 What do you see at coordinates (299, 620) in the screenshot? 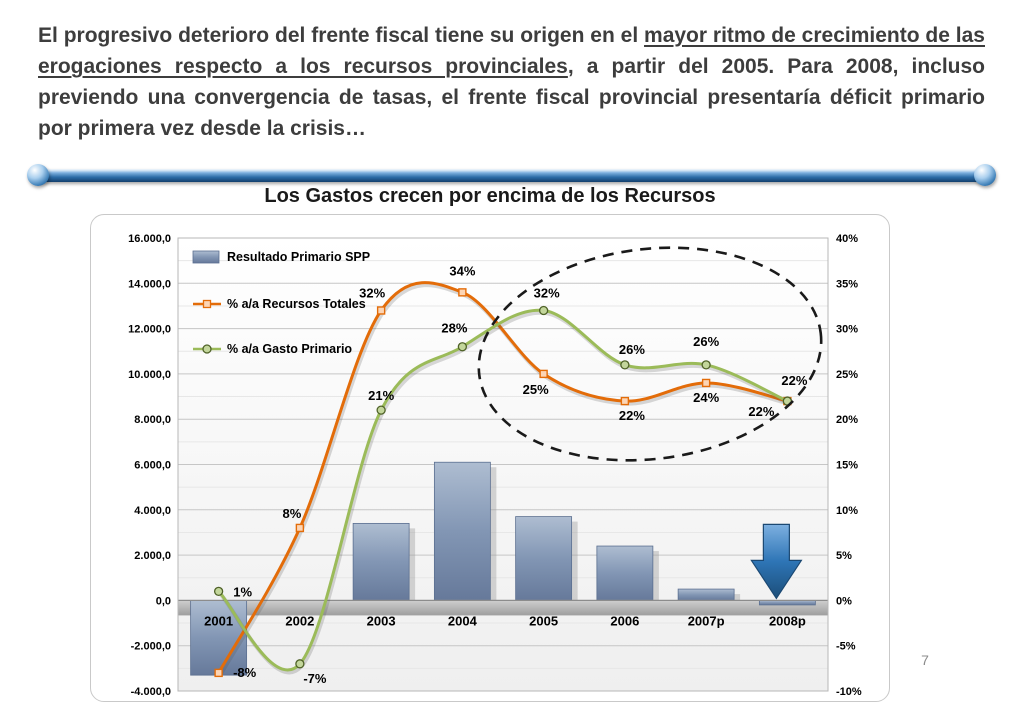
I see `category-label: 2002` at bounding box center [299, 620].